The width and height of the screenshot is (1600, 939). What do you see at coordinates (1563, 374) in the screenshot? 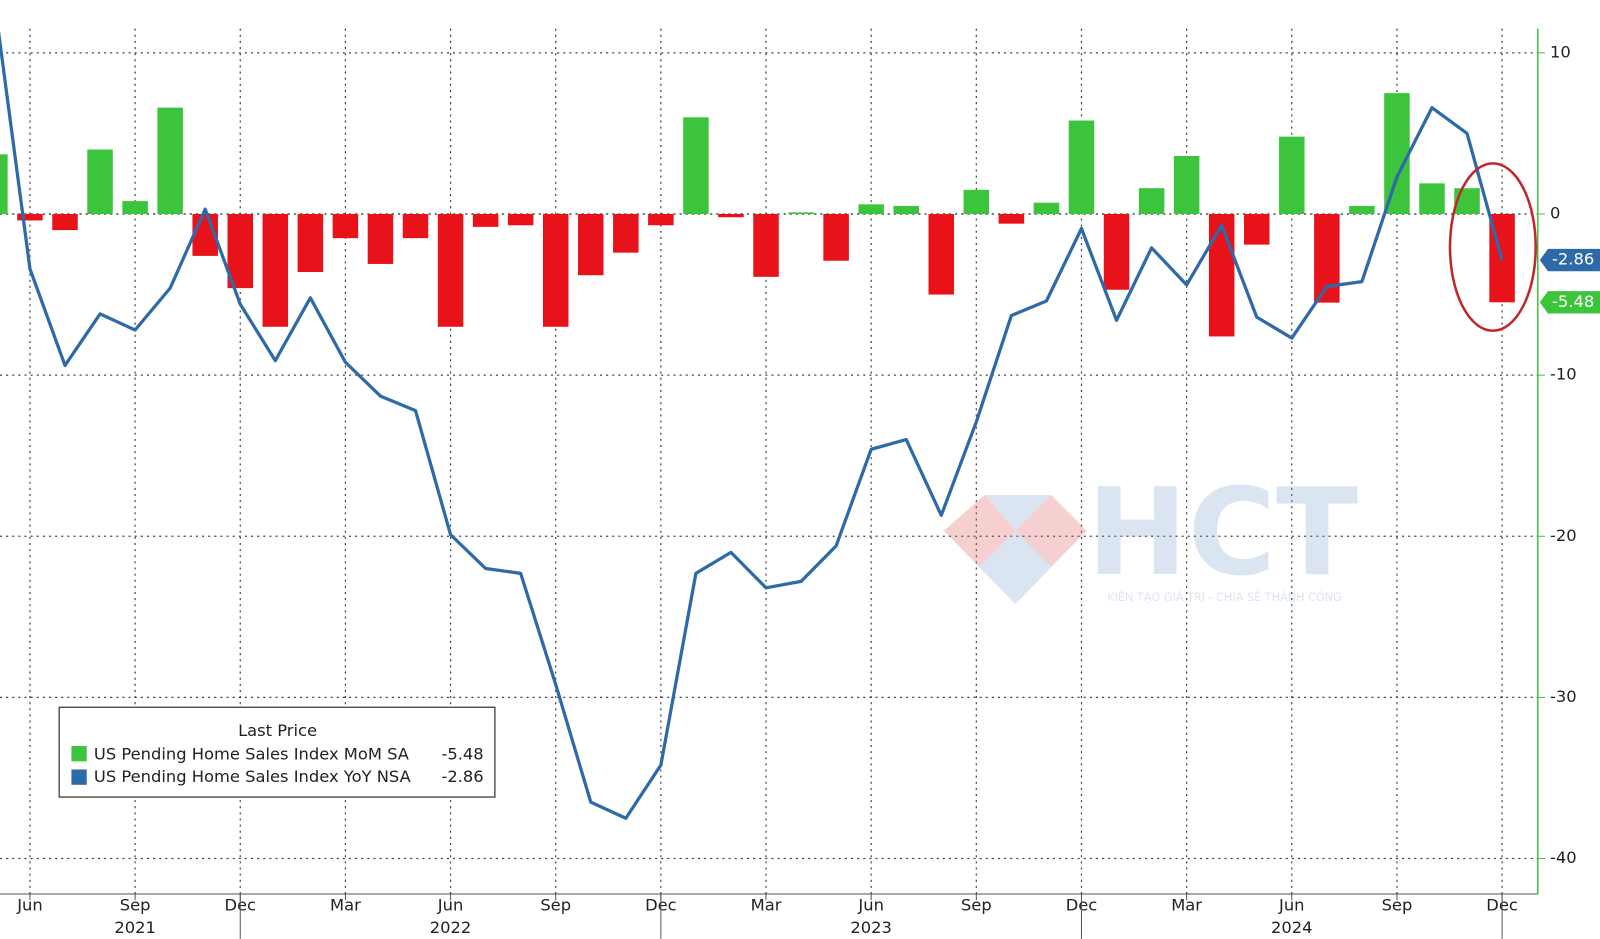
I see `y-tick-label: -10` at bounding box center [1563, 374].